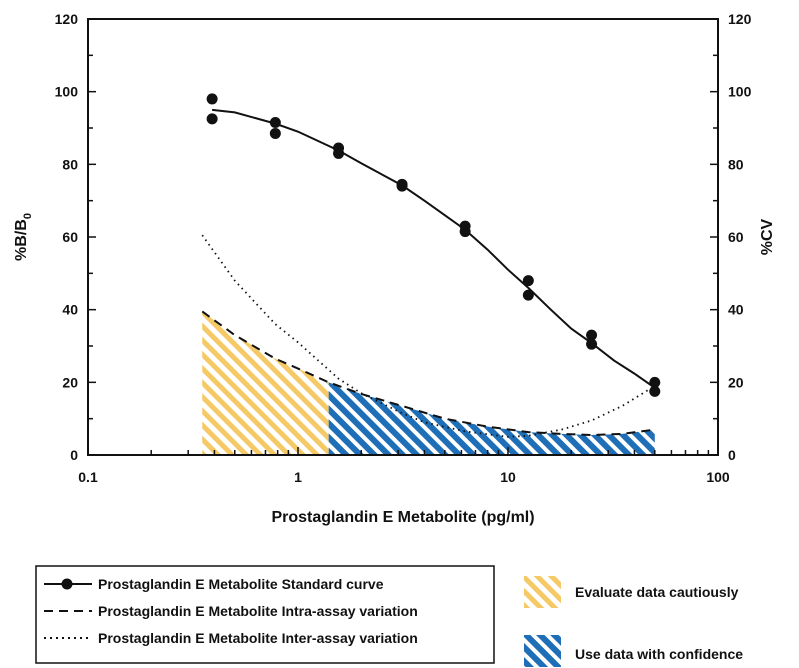 The width and height of the screenshot is (799, 668). I want to click on y-tick-label-left: 120, so click(67, 19).